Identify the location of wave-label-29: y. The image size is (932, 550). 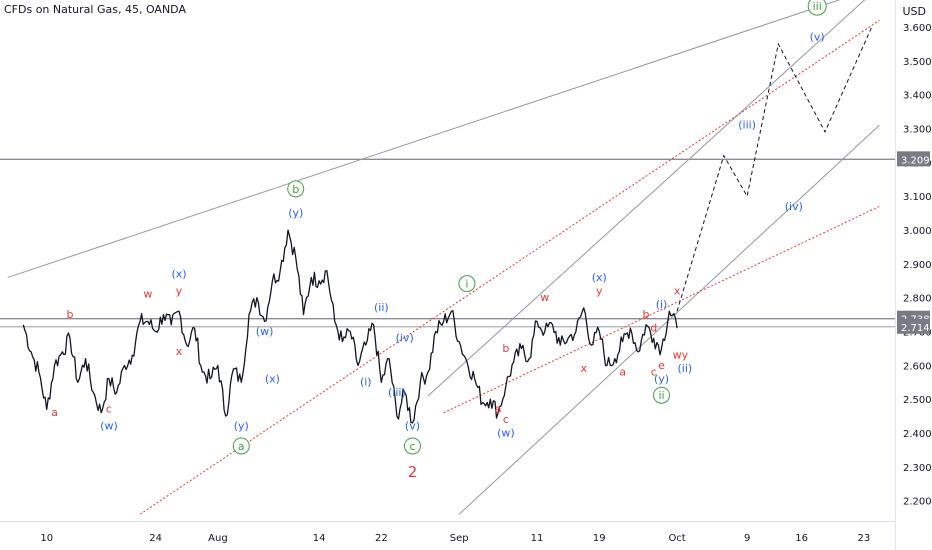
(599, 290).